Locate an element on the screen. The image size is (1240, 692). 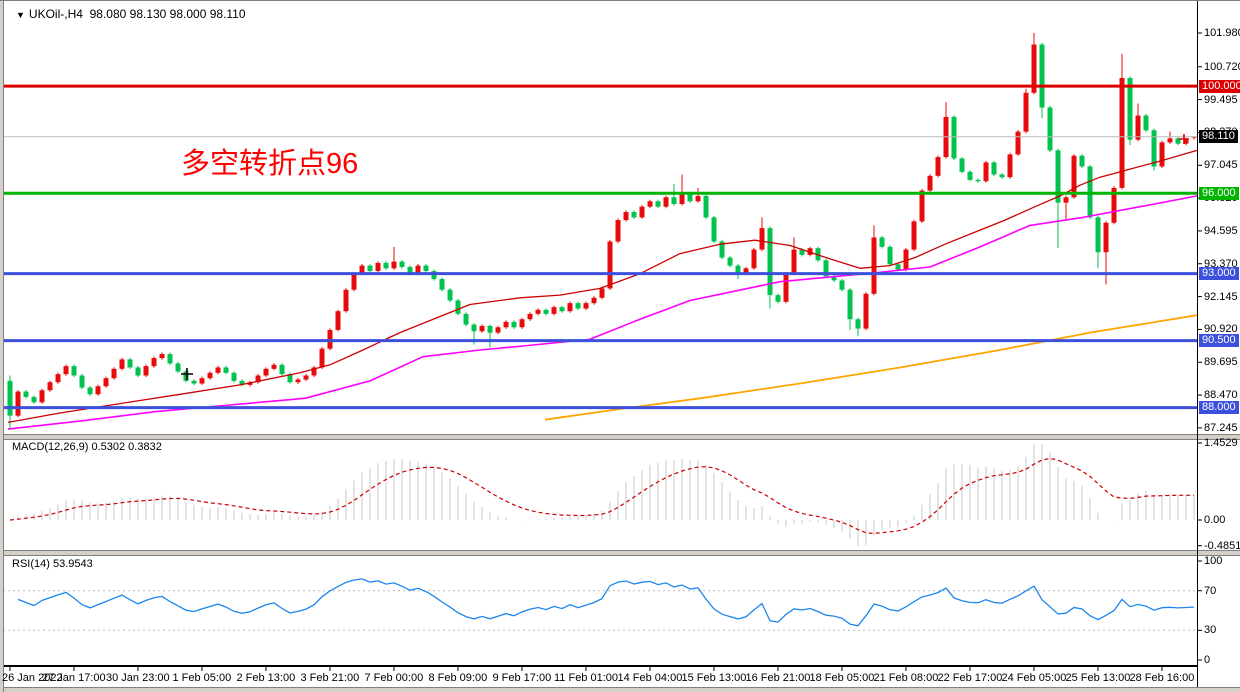
price-level-badge: 90.500 is located at coordinates (1219, 341).